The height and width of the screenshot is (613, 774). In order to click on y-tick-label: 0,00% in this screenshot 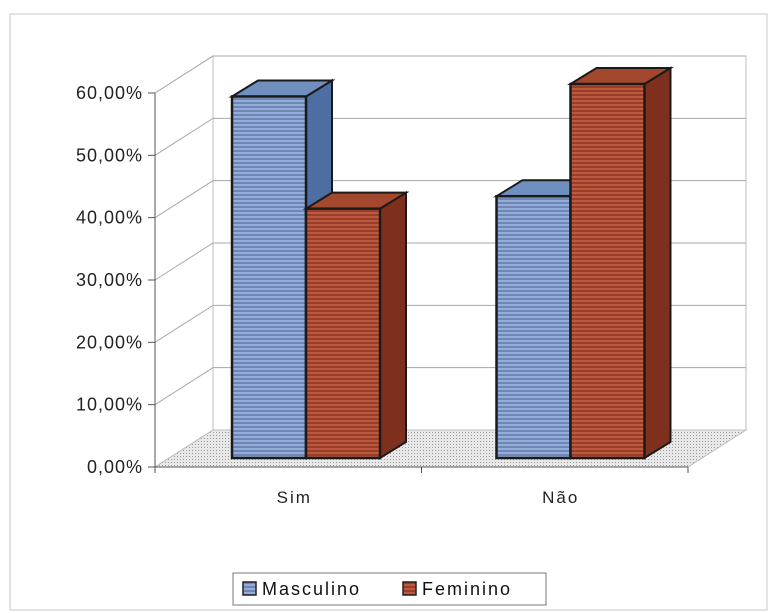, I will do `click(115, 467)`.